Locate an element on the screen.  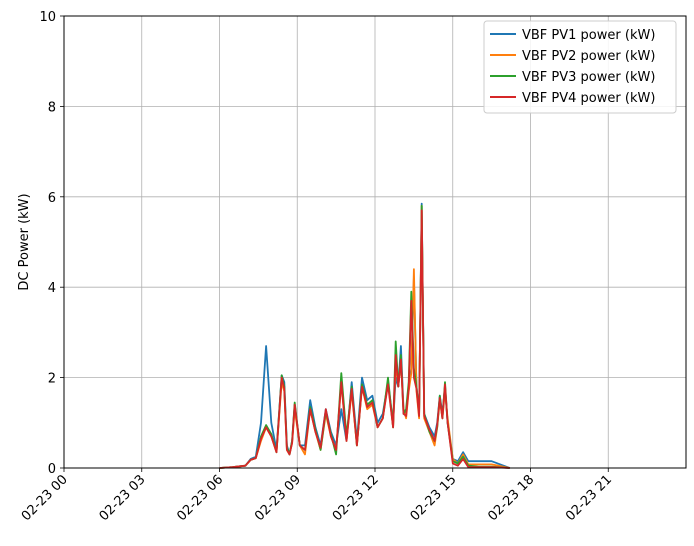
y-tick-label: 2 is located at coordinates (52, 379).